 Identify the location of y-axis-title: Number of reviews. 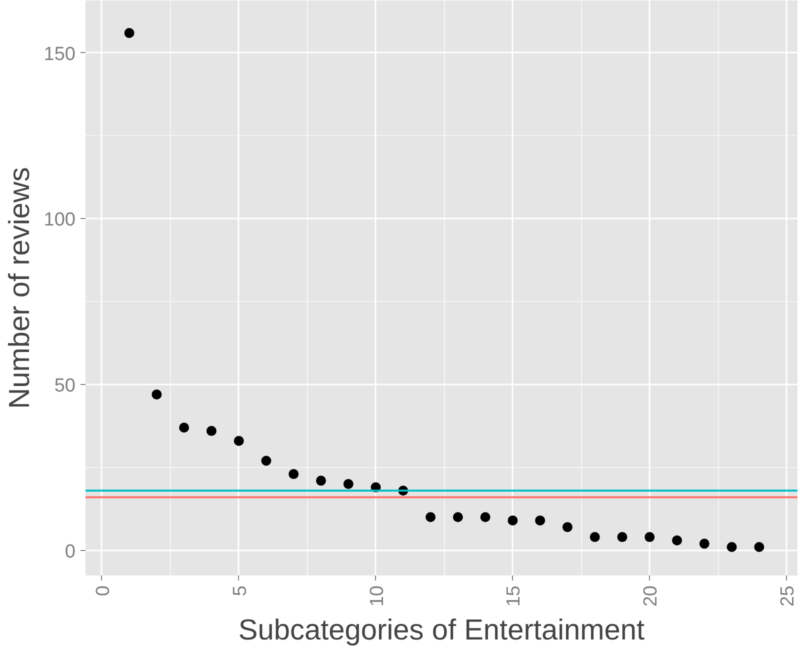
(20, 288).